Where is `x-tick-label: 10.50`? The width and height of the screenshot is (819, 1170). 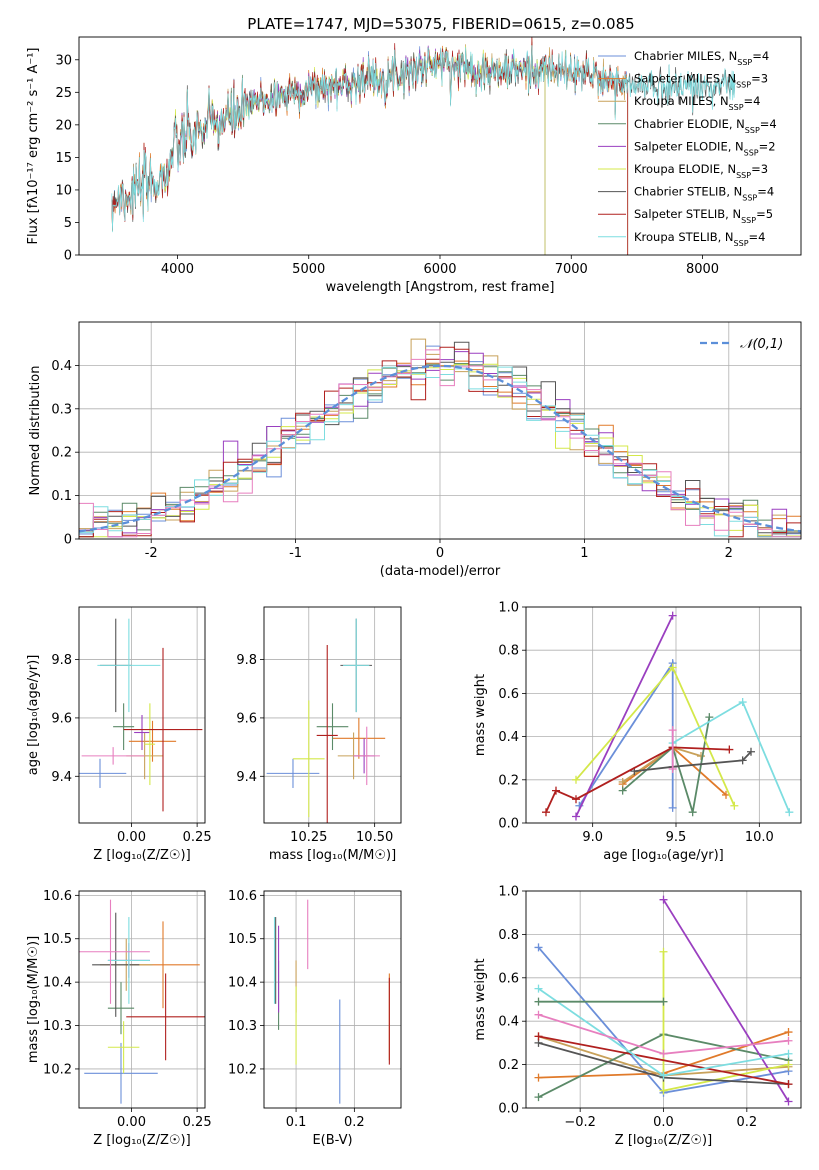
x-tick-label: 10.50 is located at coordinates (374, 837).